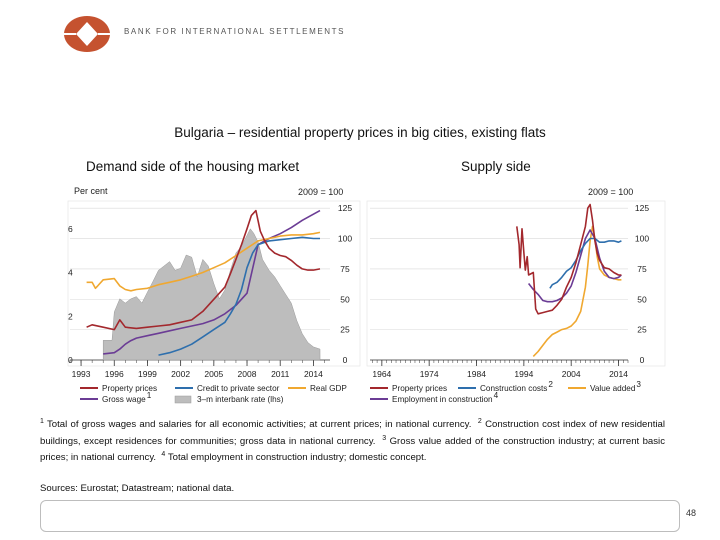  Describe the element at coordinates (384, 438) in the screenshot. I see `footnote-mark-3: 3` at that location.